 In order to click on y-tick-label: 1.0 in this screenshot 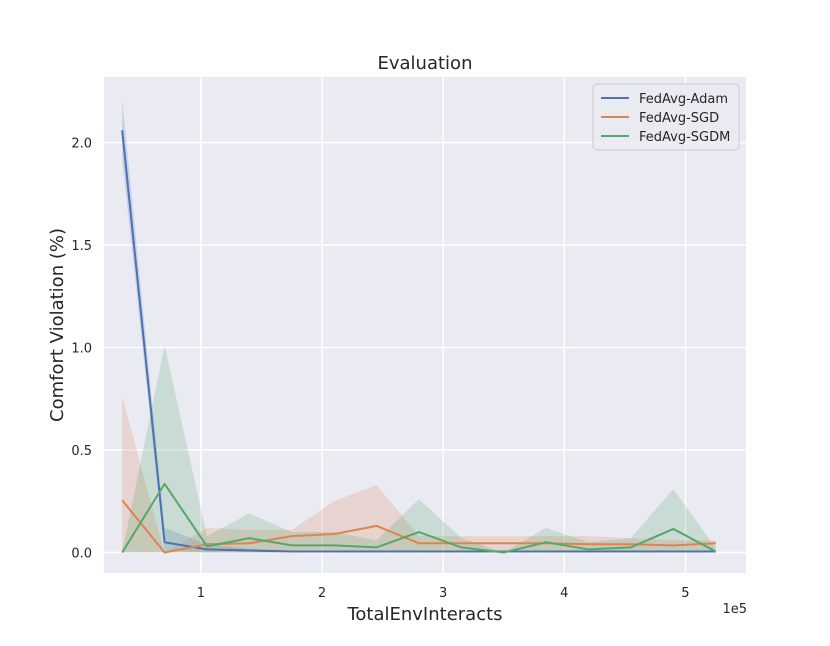, I will do `click(81, 349)`.